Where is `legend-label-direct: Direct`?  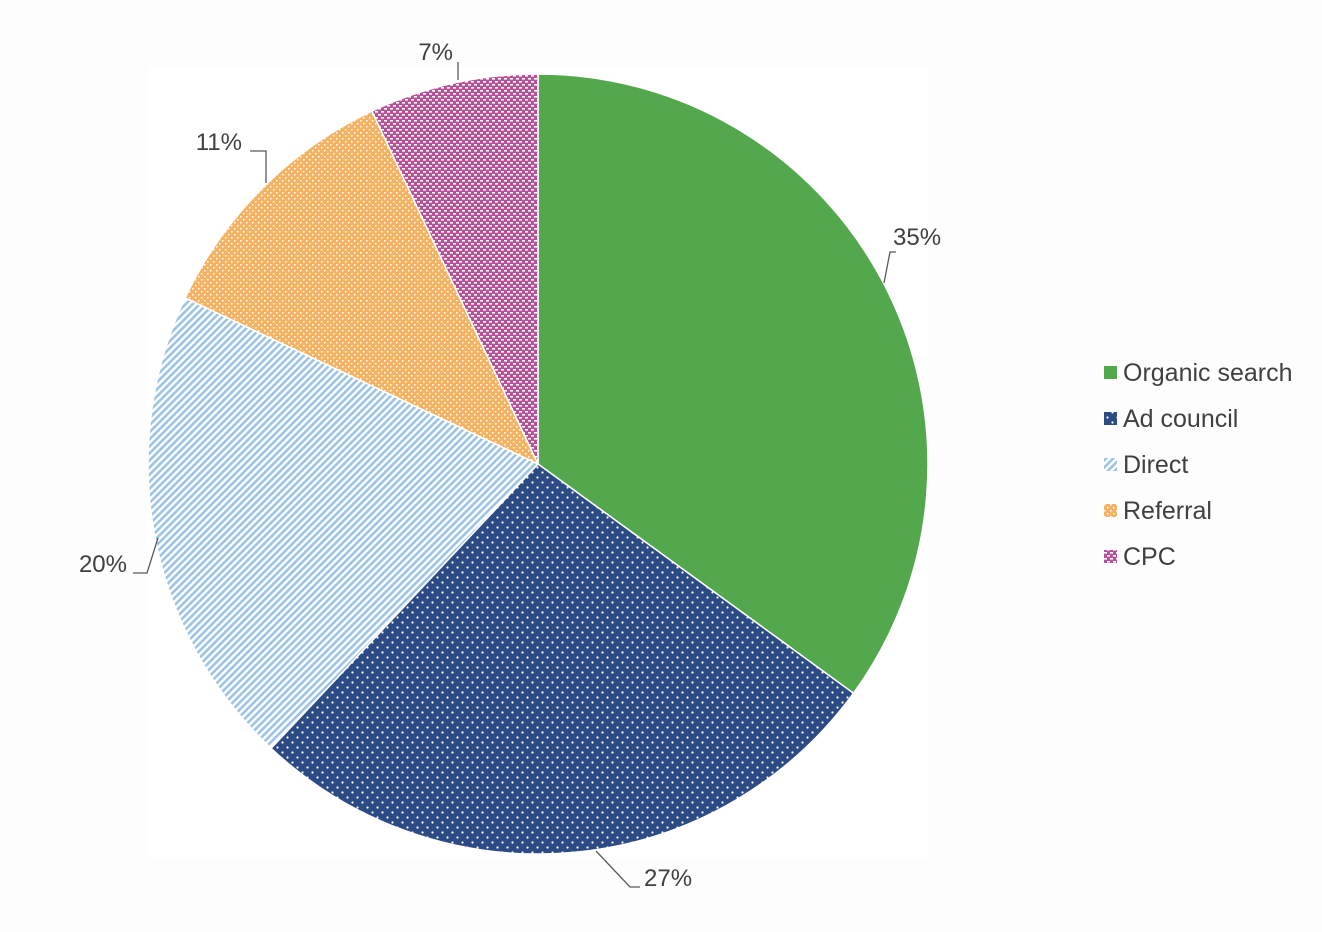 legend-label-direct: Direct is located at coordinates (1155, 465).